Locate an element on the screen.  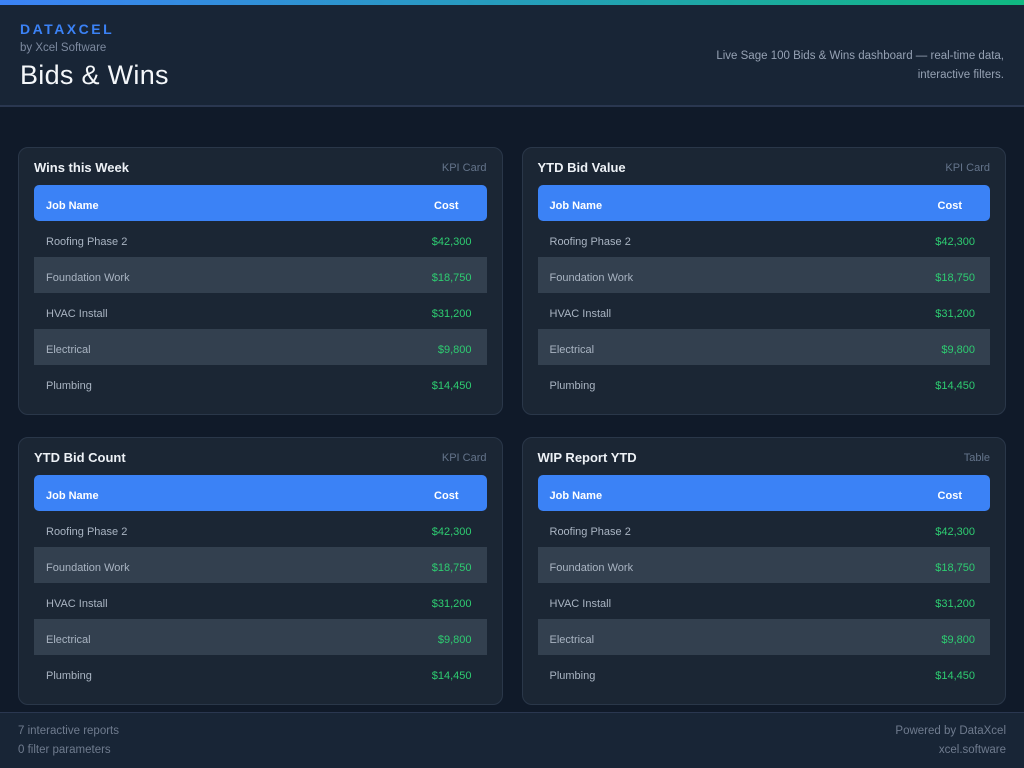
filters-count: 0 filter parameters is located at coordinates (64, 749).